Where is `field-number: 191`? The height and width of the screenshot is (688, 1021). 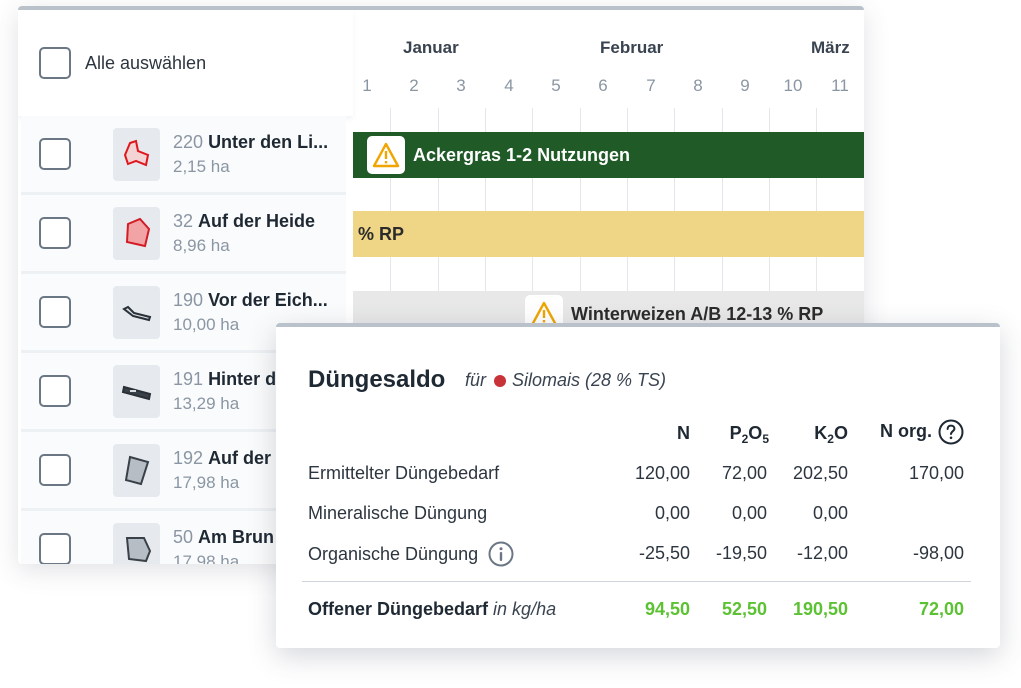 field-number: 191 is located at coordinates (188, 379).